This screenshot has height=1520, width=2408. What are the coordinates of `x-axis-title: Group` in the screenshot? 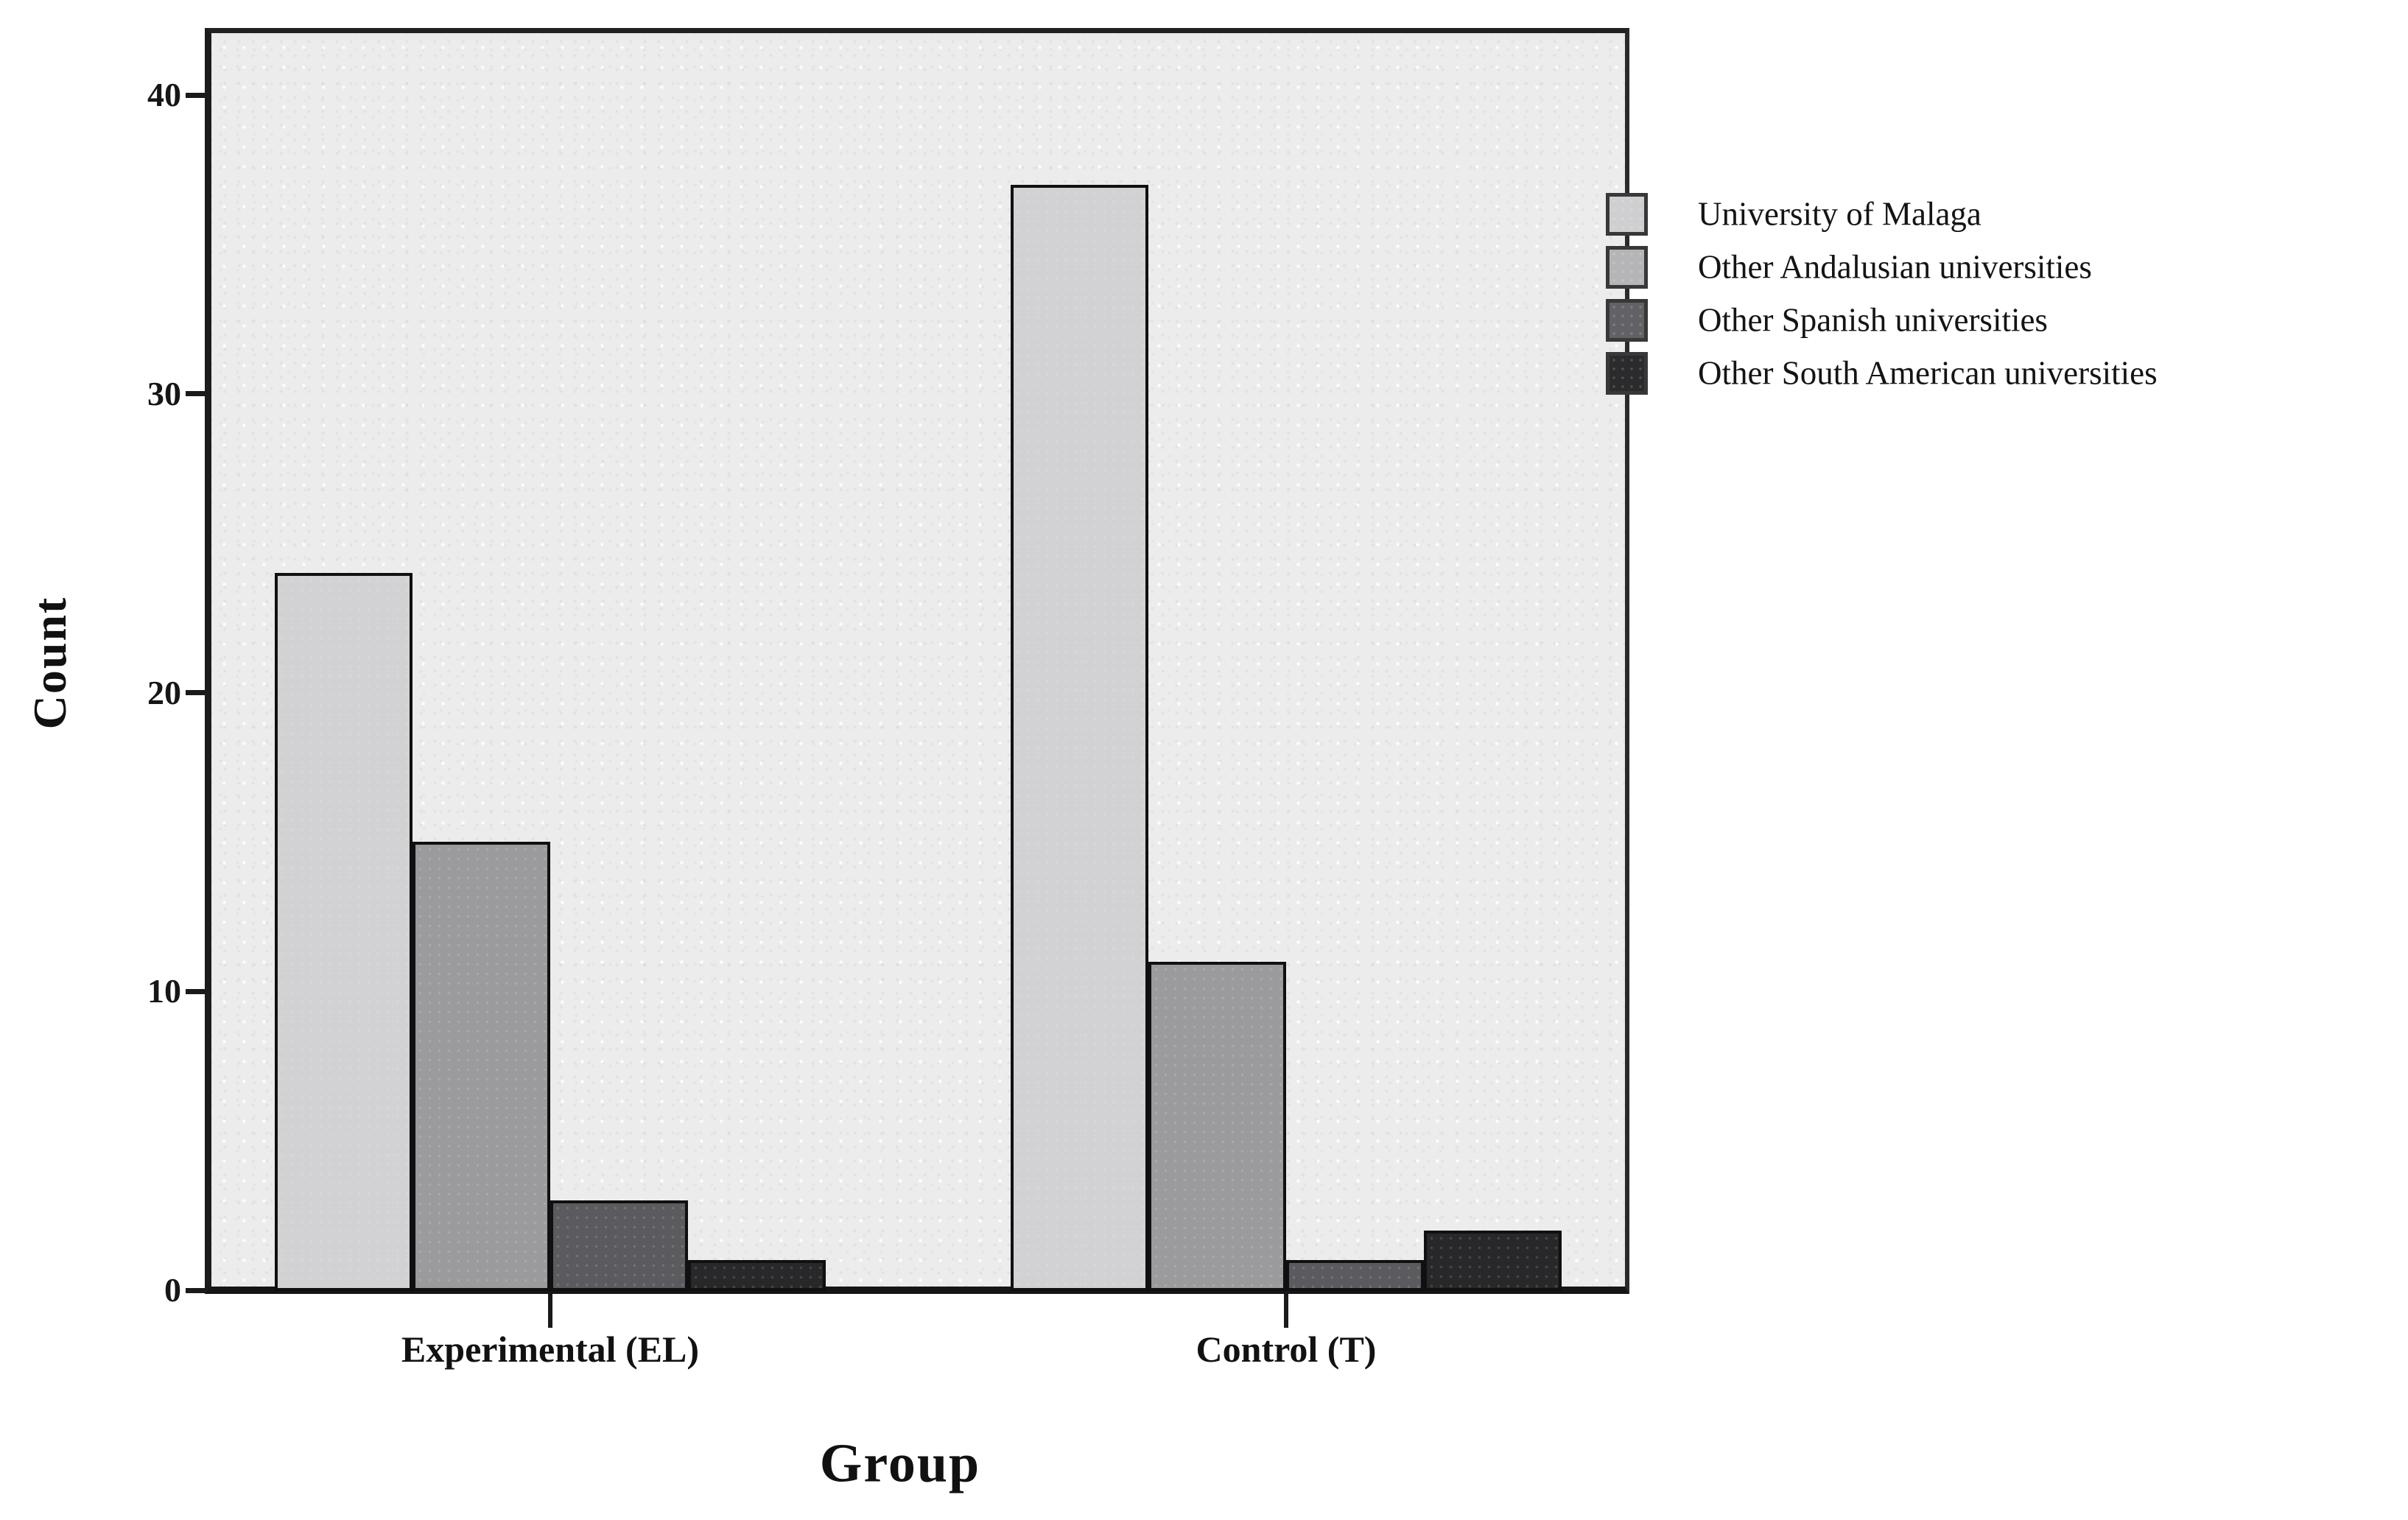 It's located at (900, 1463).